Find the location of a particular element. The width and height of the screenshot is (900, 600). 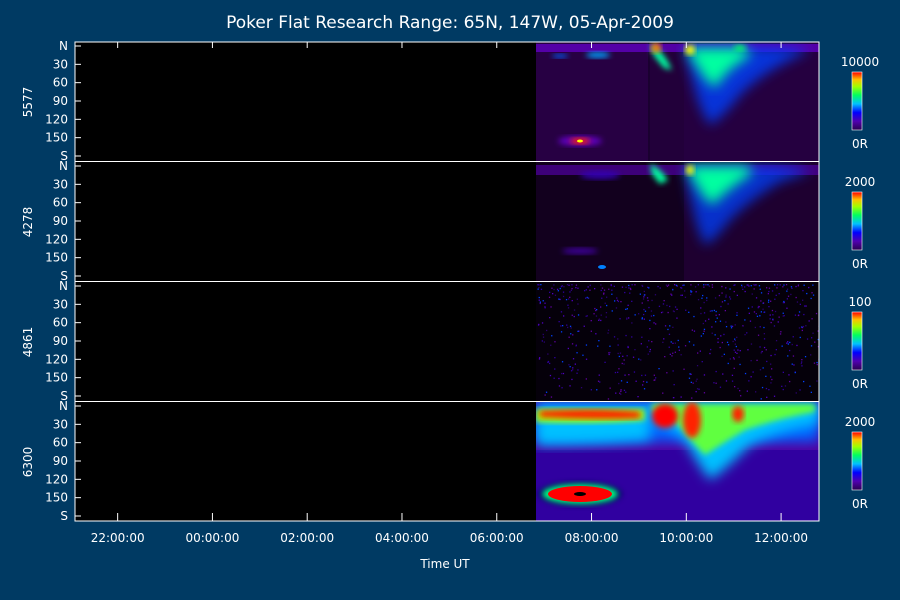

y-tick-label: N is located at coordinates (63, 406).